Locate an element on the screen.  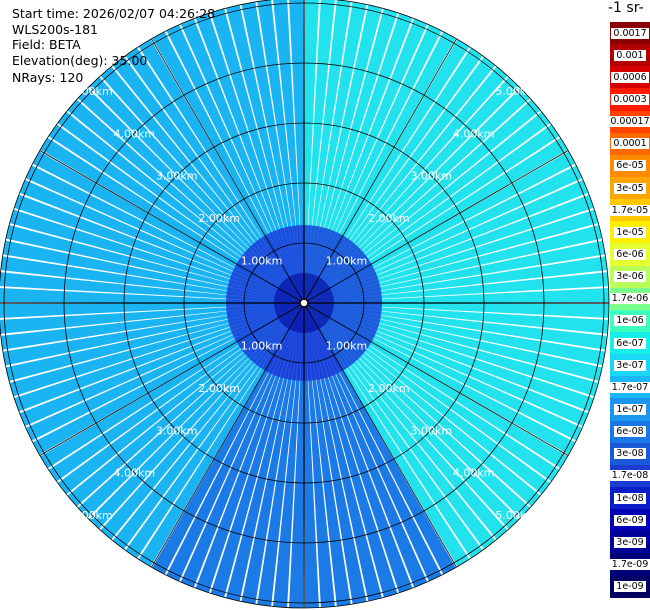
colorbar-cell: 1.7e-05 is located at coordinates (629, 210).